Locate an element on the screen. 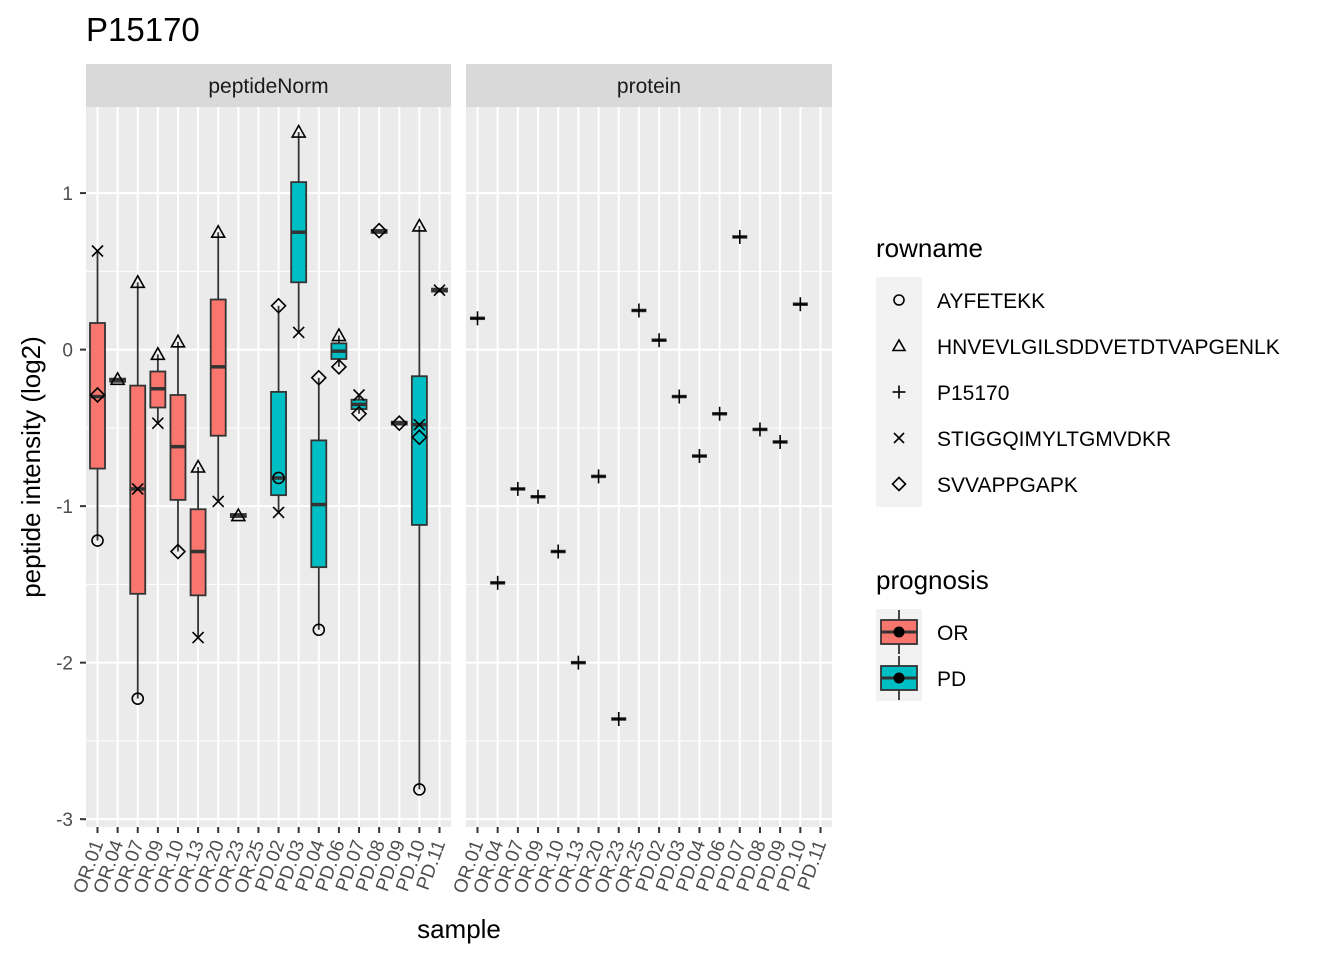 This screenshot has width=1344, height=960. point-PD.08 is located at coordinates (379, 230).